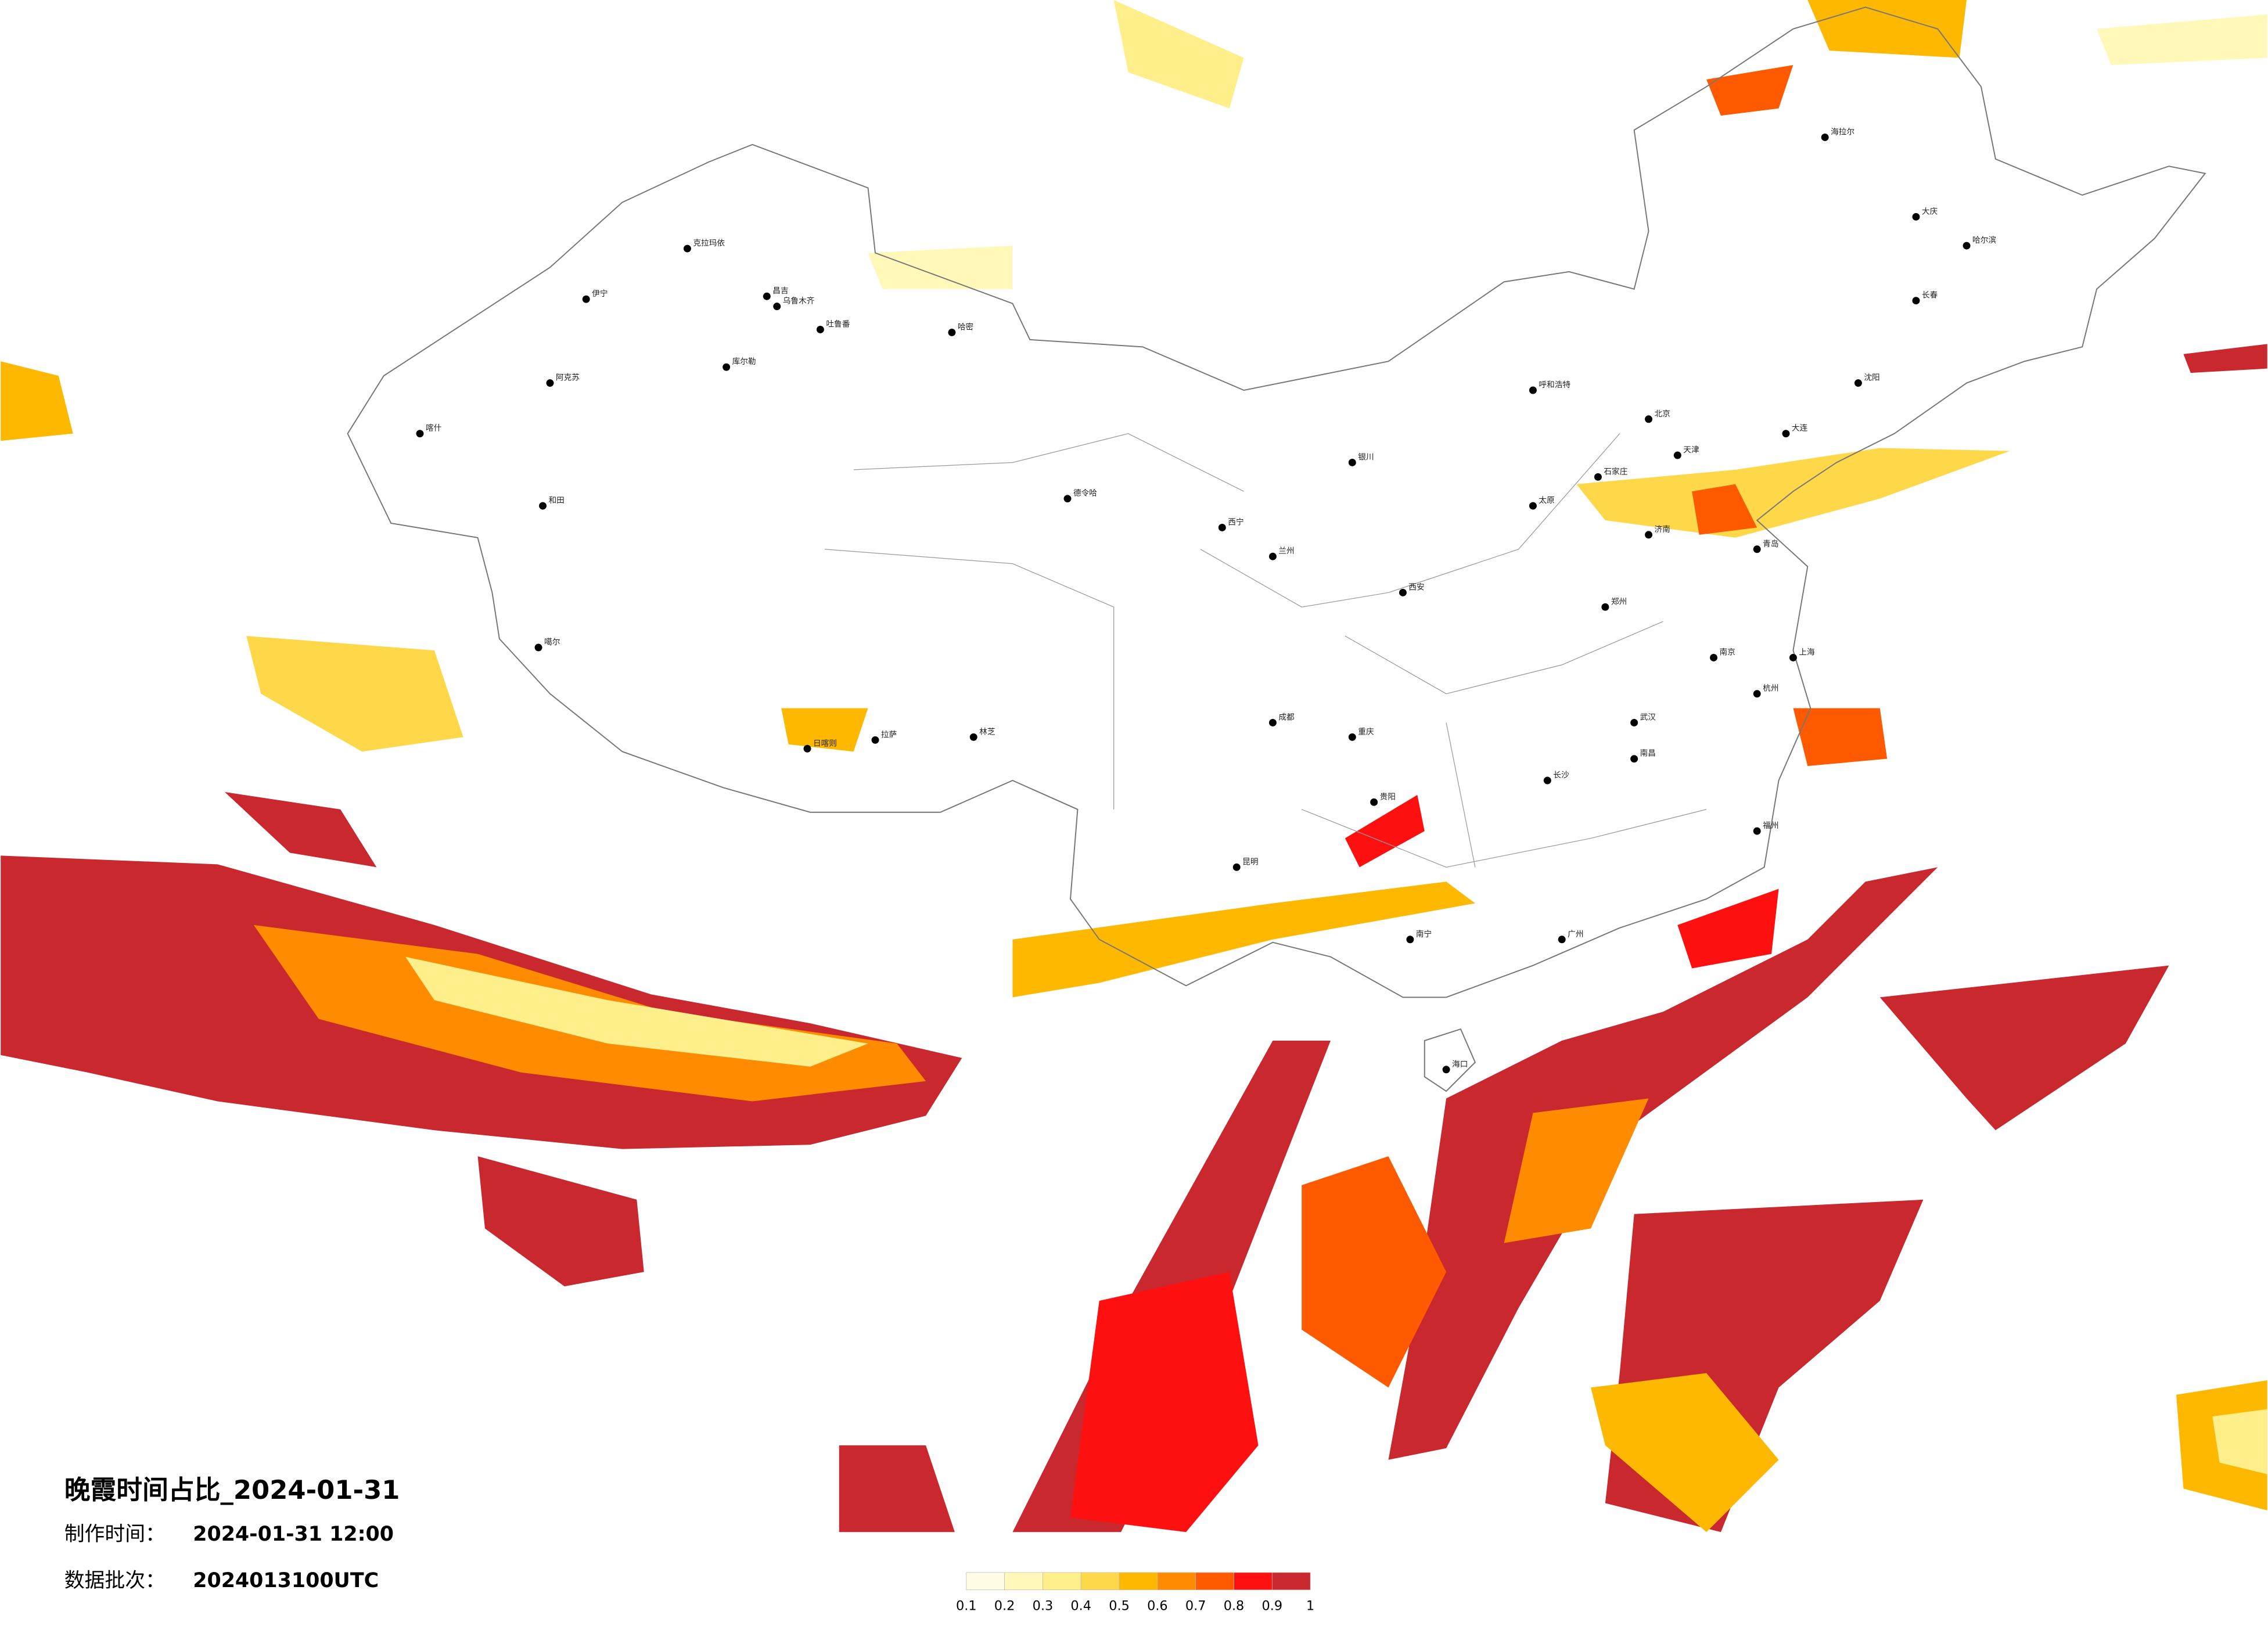 The width and height of the screenshot is (2268, 1626). I want to click on city-label: 乌鲁木齐, so click(799, 301).